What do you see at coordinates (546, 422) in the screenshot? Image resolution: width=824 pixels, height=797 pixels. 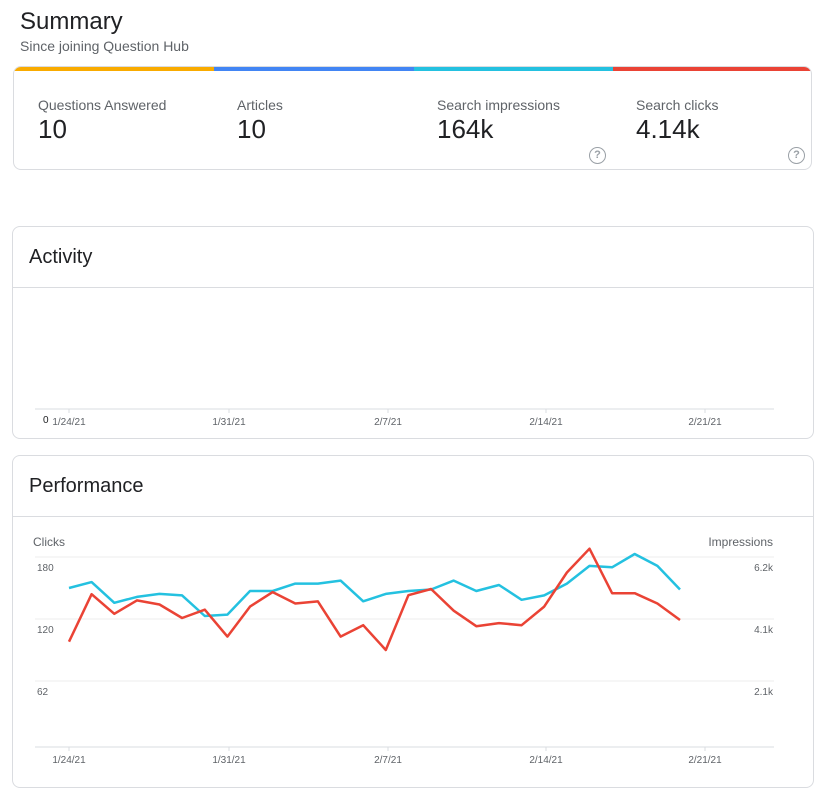 I see `activity-x-tick-label: 2/14/21` at bounding box center [546, 422].